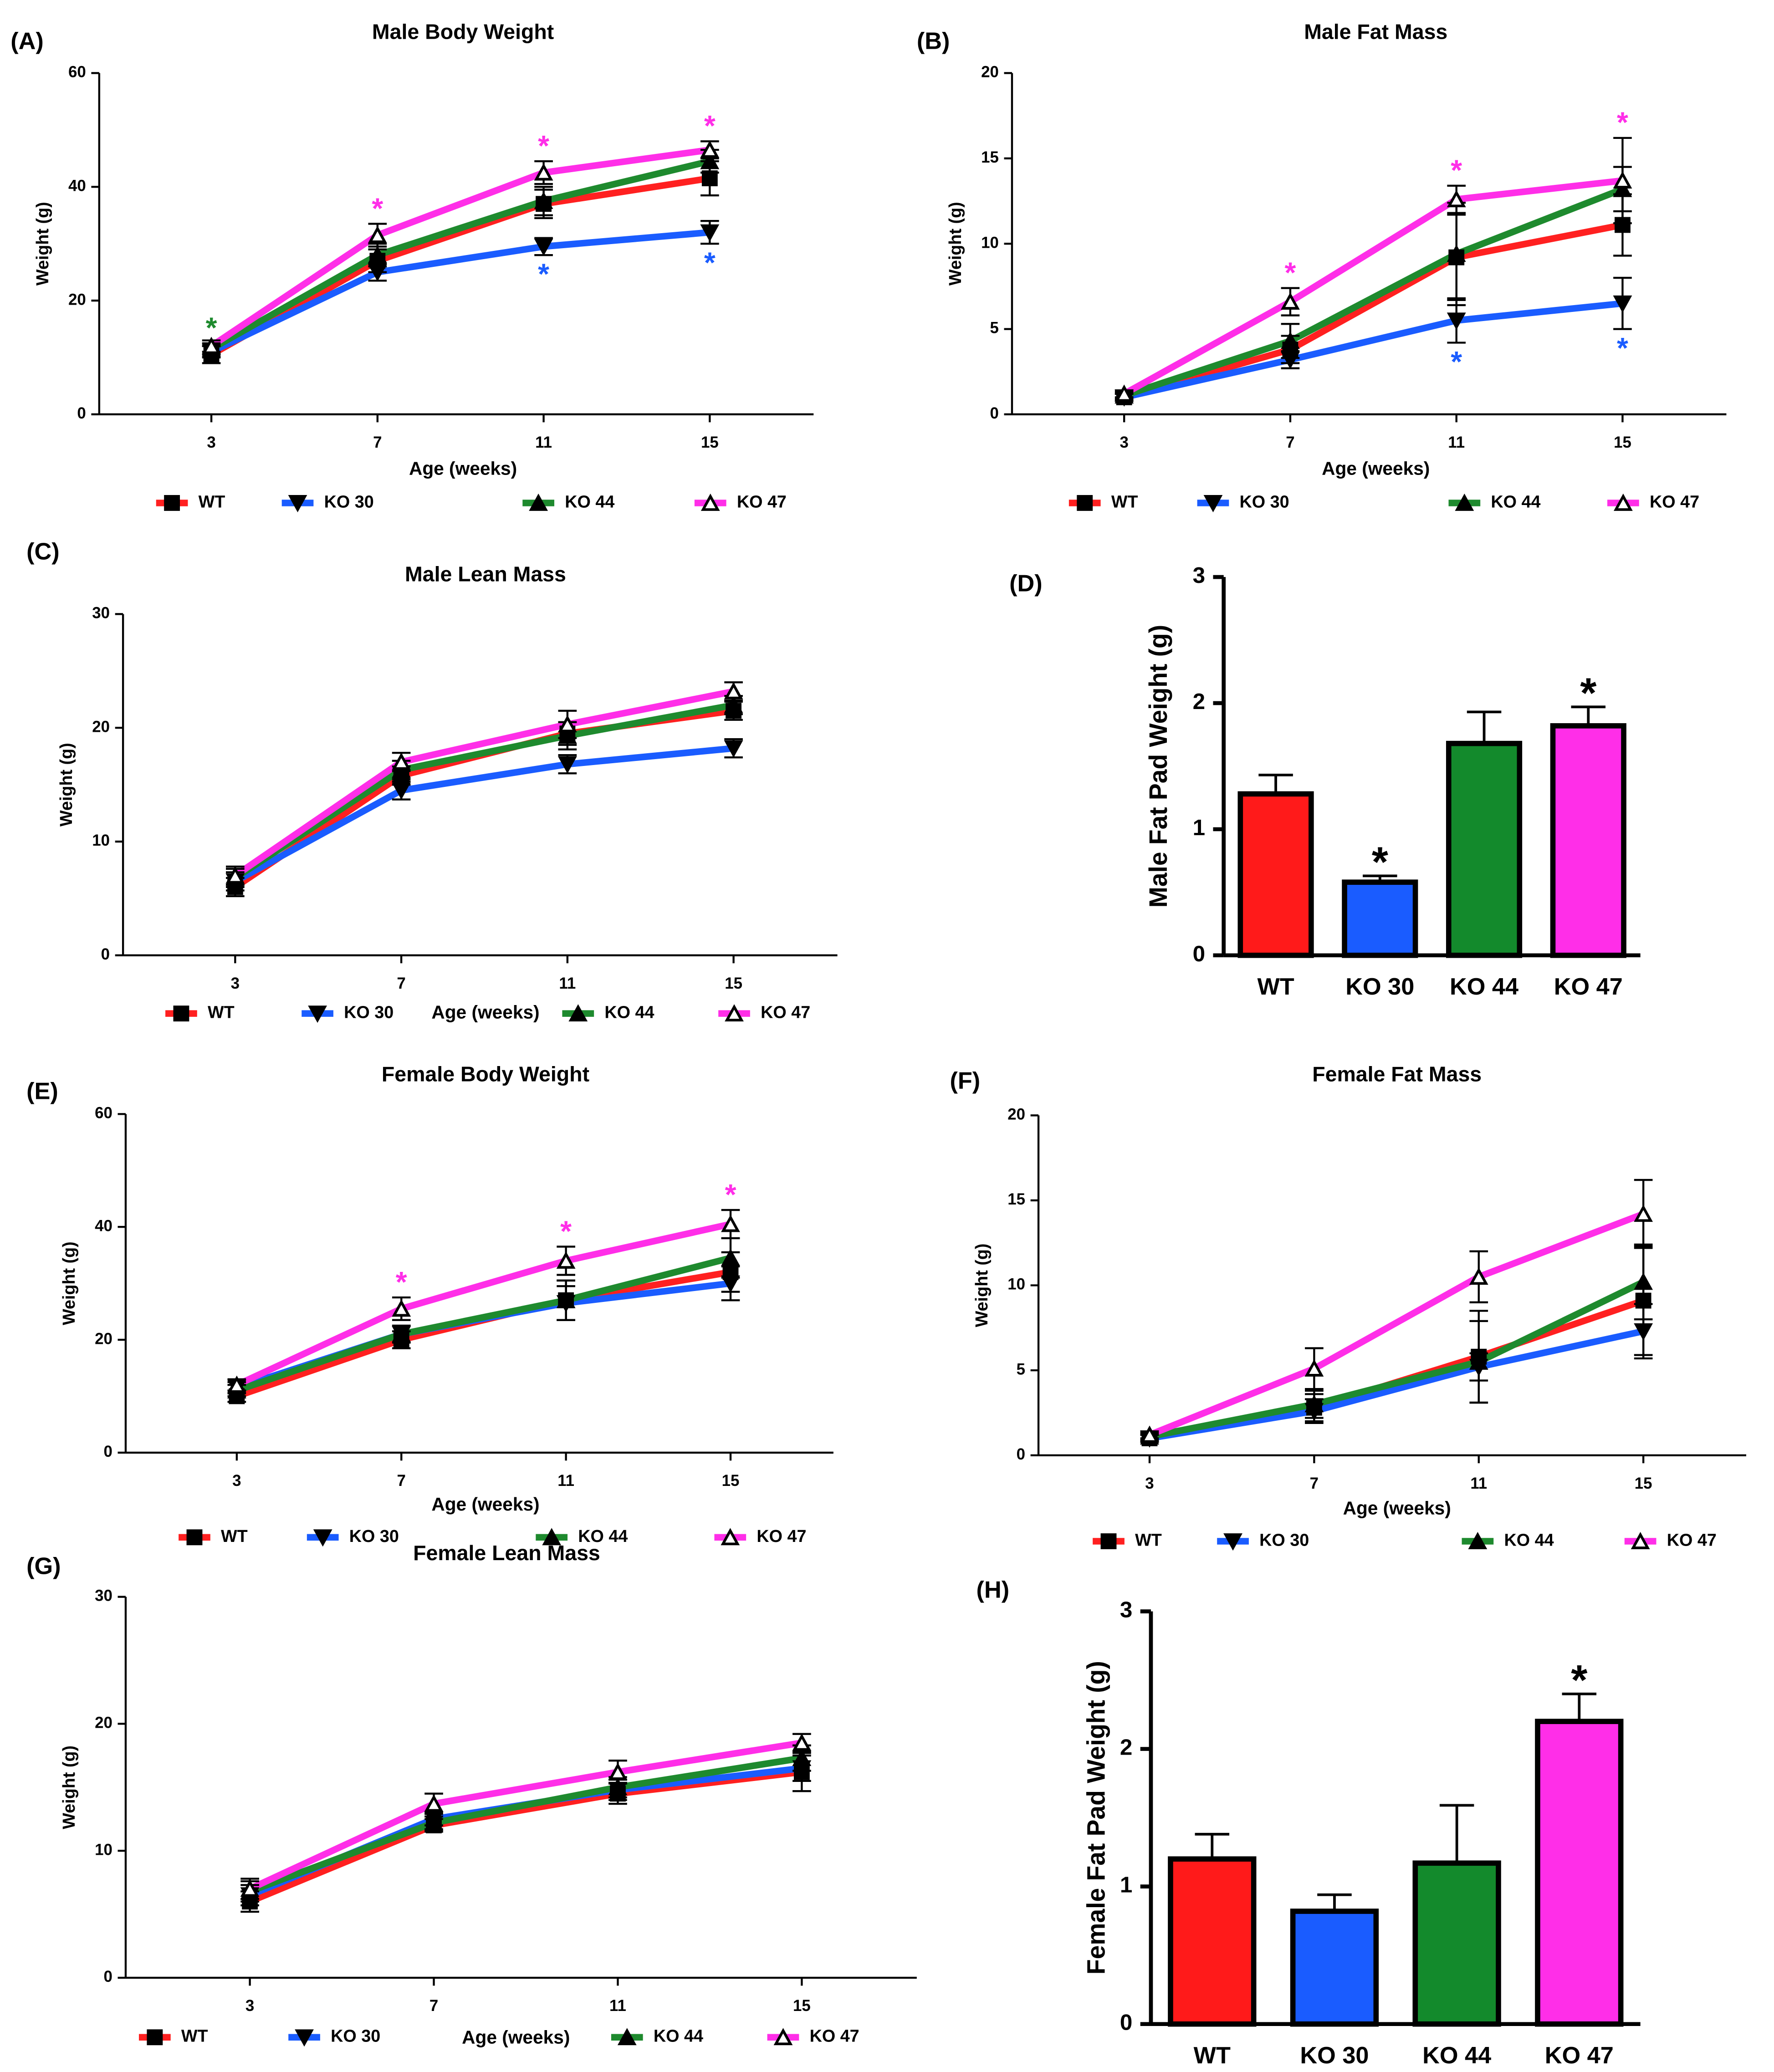  I want to click on x-tick-label: 3, so click(1149, 1483).